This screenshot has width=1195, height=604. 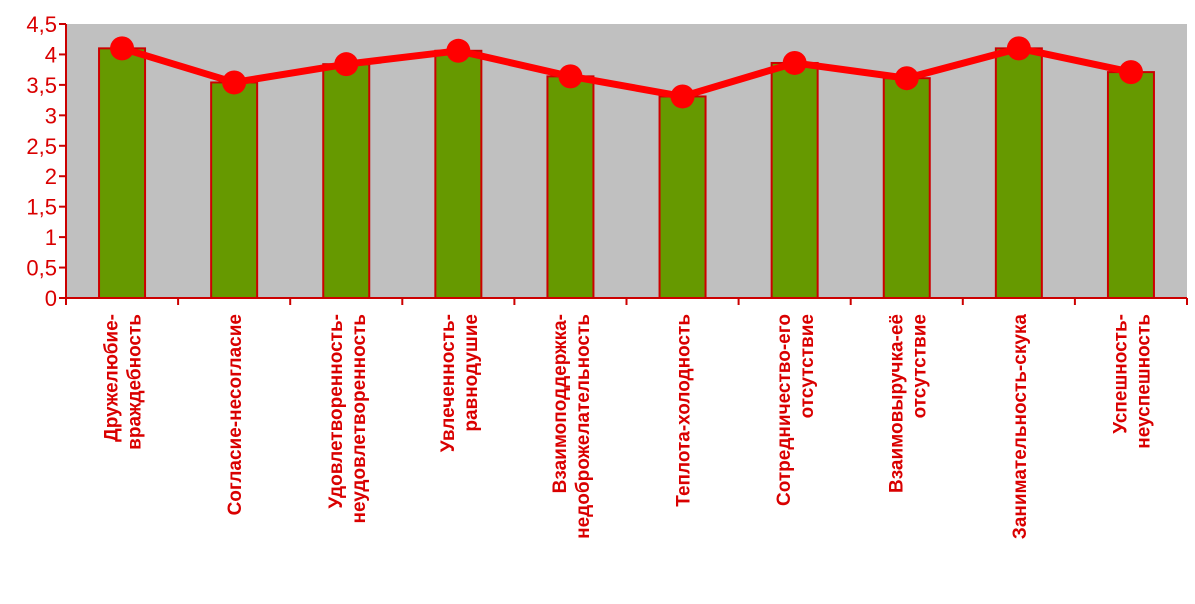 What do you see at coordinates (784, 410) in the screenshot?
I see `x-tick-label: Сотредничество-его` at bounding box center [784, 410].